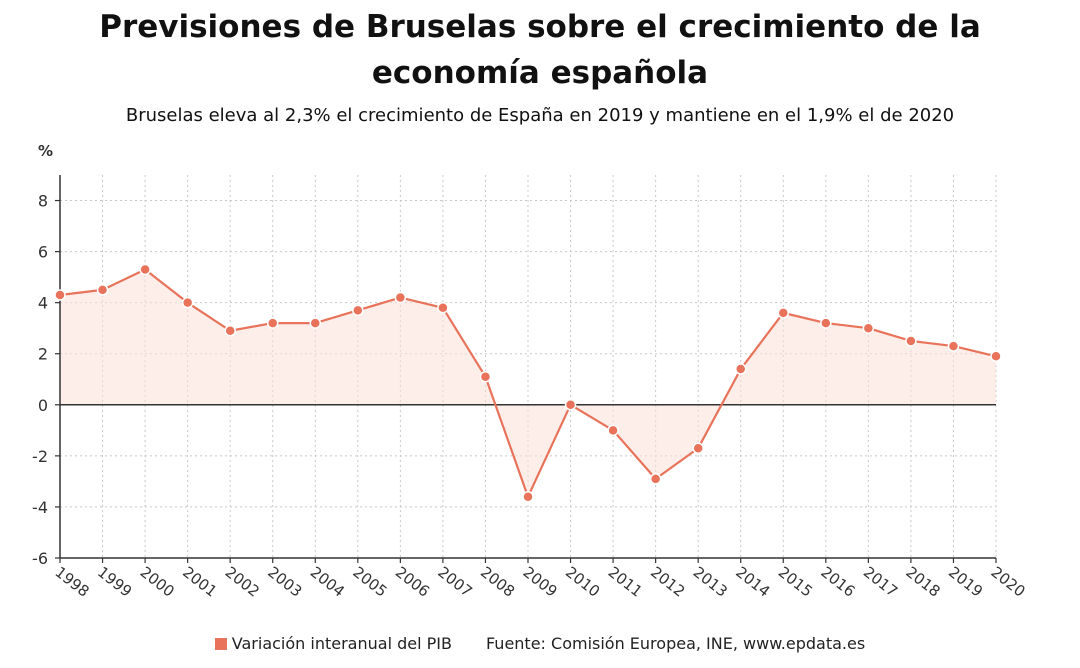  What do you see at coordinates (230, 331) in the screenshot?
I see `data-point-2002` at bounding box center [230, 331].